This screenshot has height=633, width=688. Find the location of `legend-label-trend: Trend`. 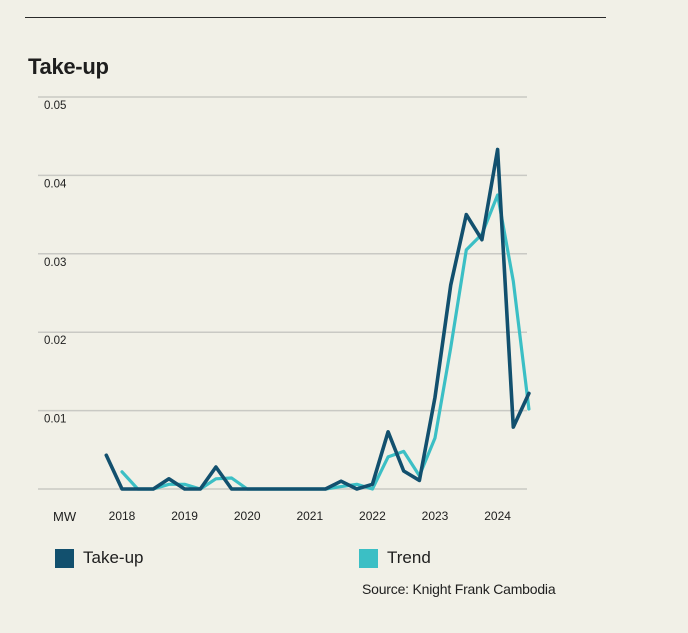

legend-label-trend: Trend is located at coordinates (409, 557).